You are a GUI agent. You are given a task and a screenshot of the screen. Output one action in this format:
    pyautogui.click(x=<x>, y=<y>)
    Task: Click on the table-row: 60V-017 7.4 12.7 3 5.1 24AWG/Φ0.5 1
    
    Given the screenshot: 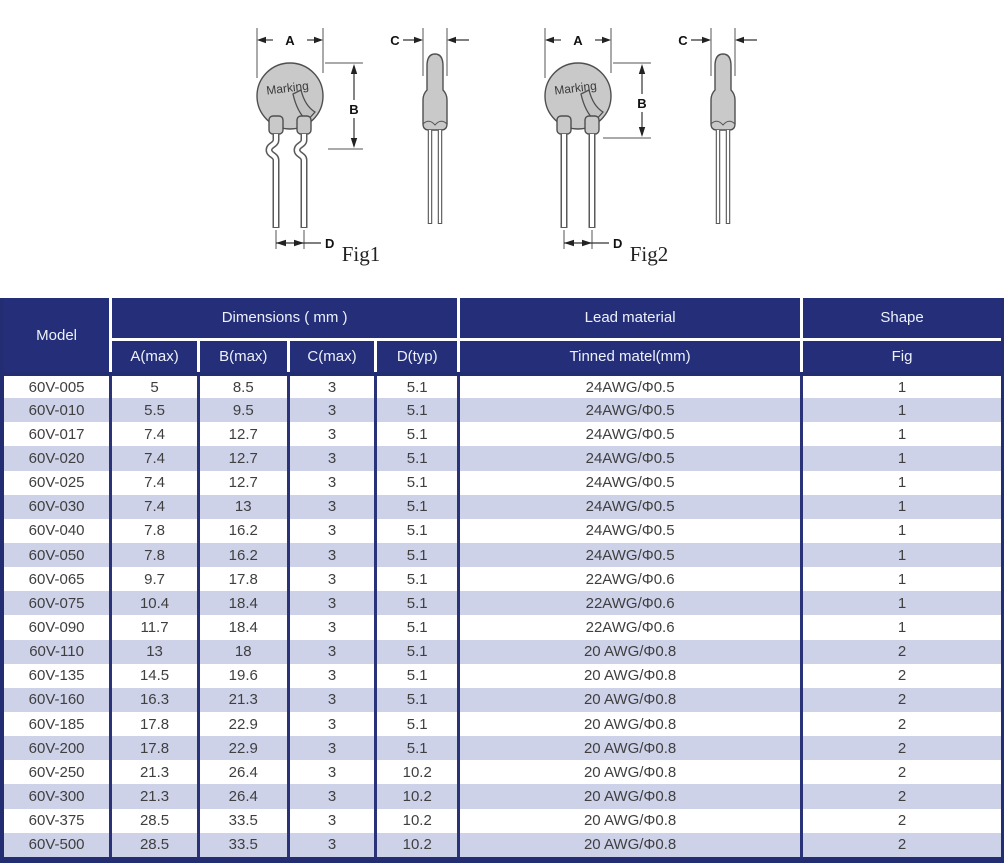 What is the action you would take?
    pyautogui.click(x=502, y=434)
    